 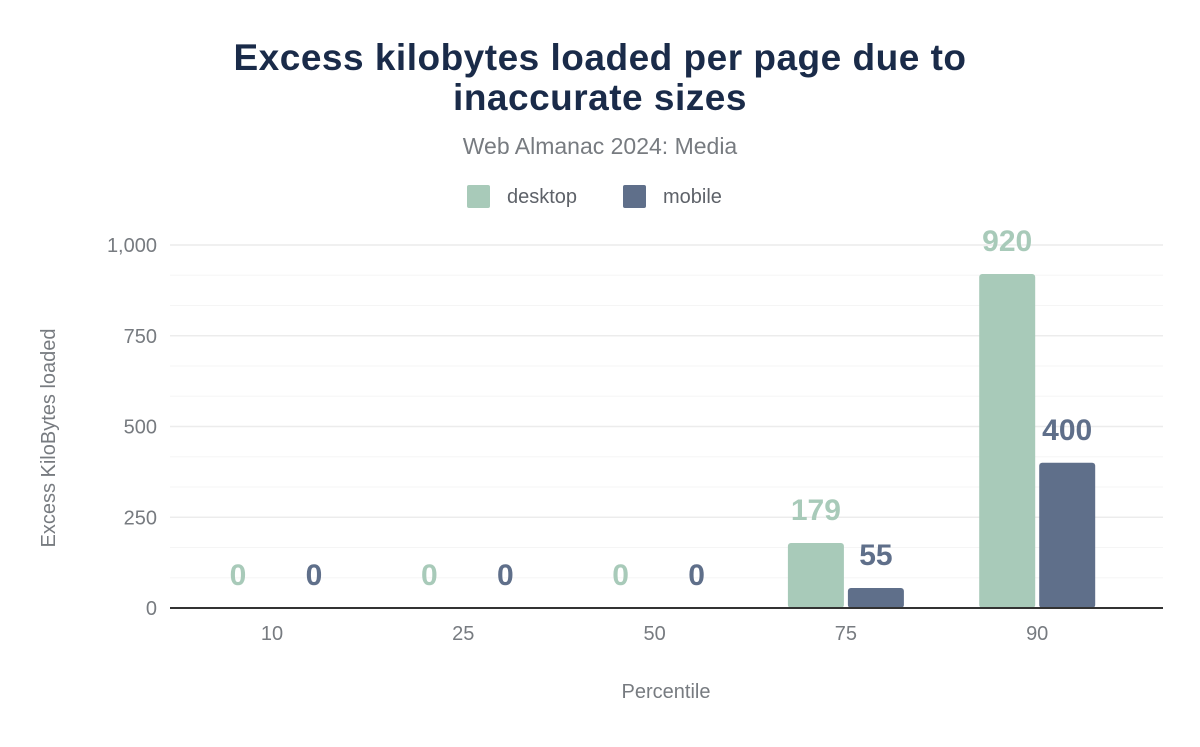 What do you see at coordinates (666, 692) in the screenshot?
I see `x-axis-label: Percentile` at bounding box center [666, 692].